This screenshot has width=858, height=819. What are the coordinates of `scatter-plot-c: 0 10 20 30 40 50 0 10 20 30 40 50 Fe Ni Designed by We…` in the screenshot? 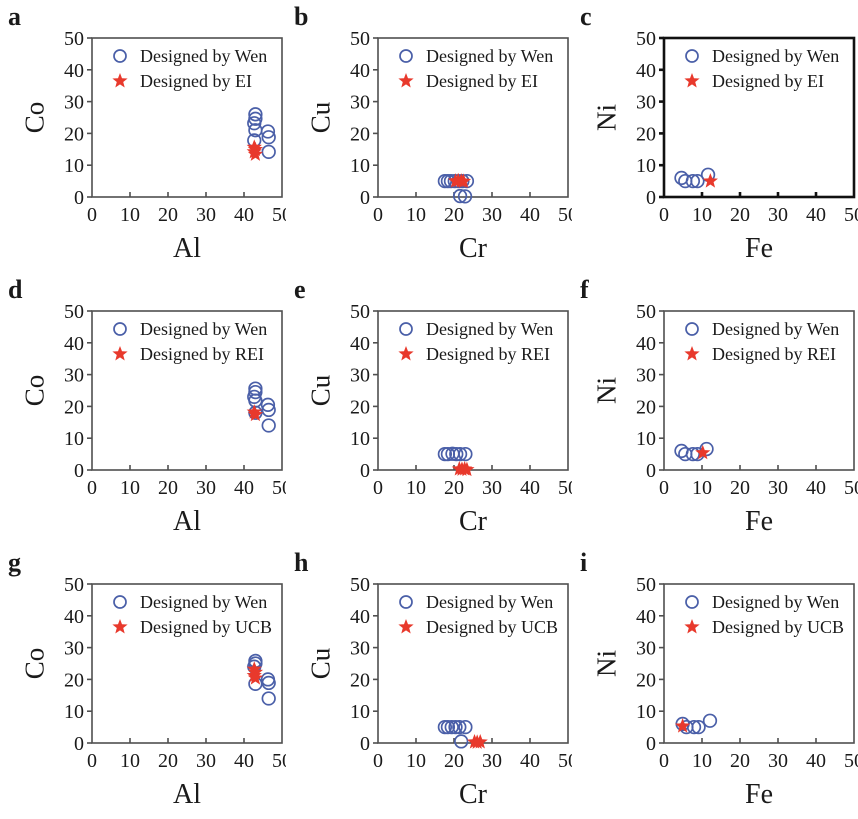 It's located at (724, 146).